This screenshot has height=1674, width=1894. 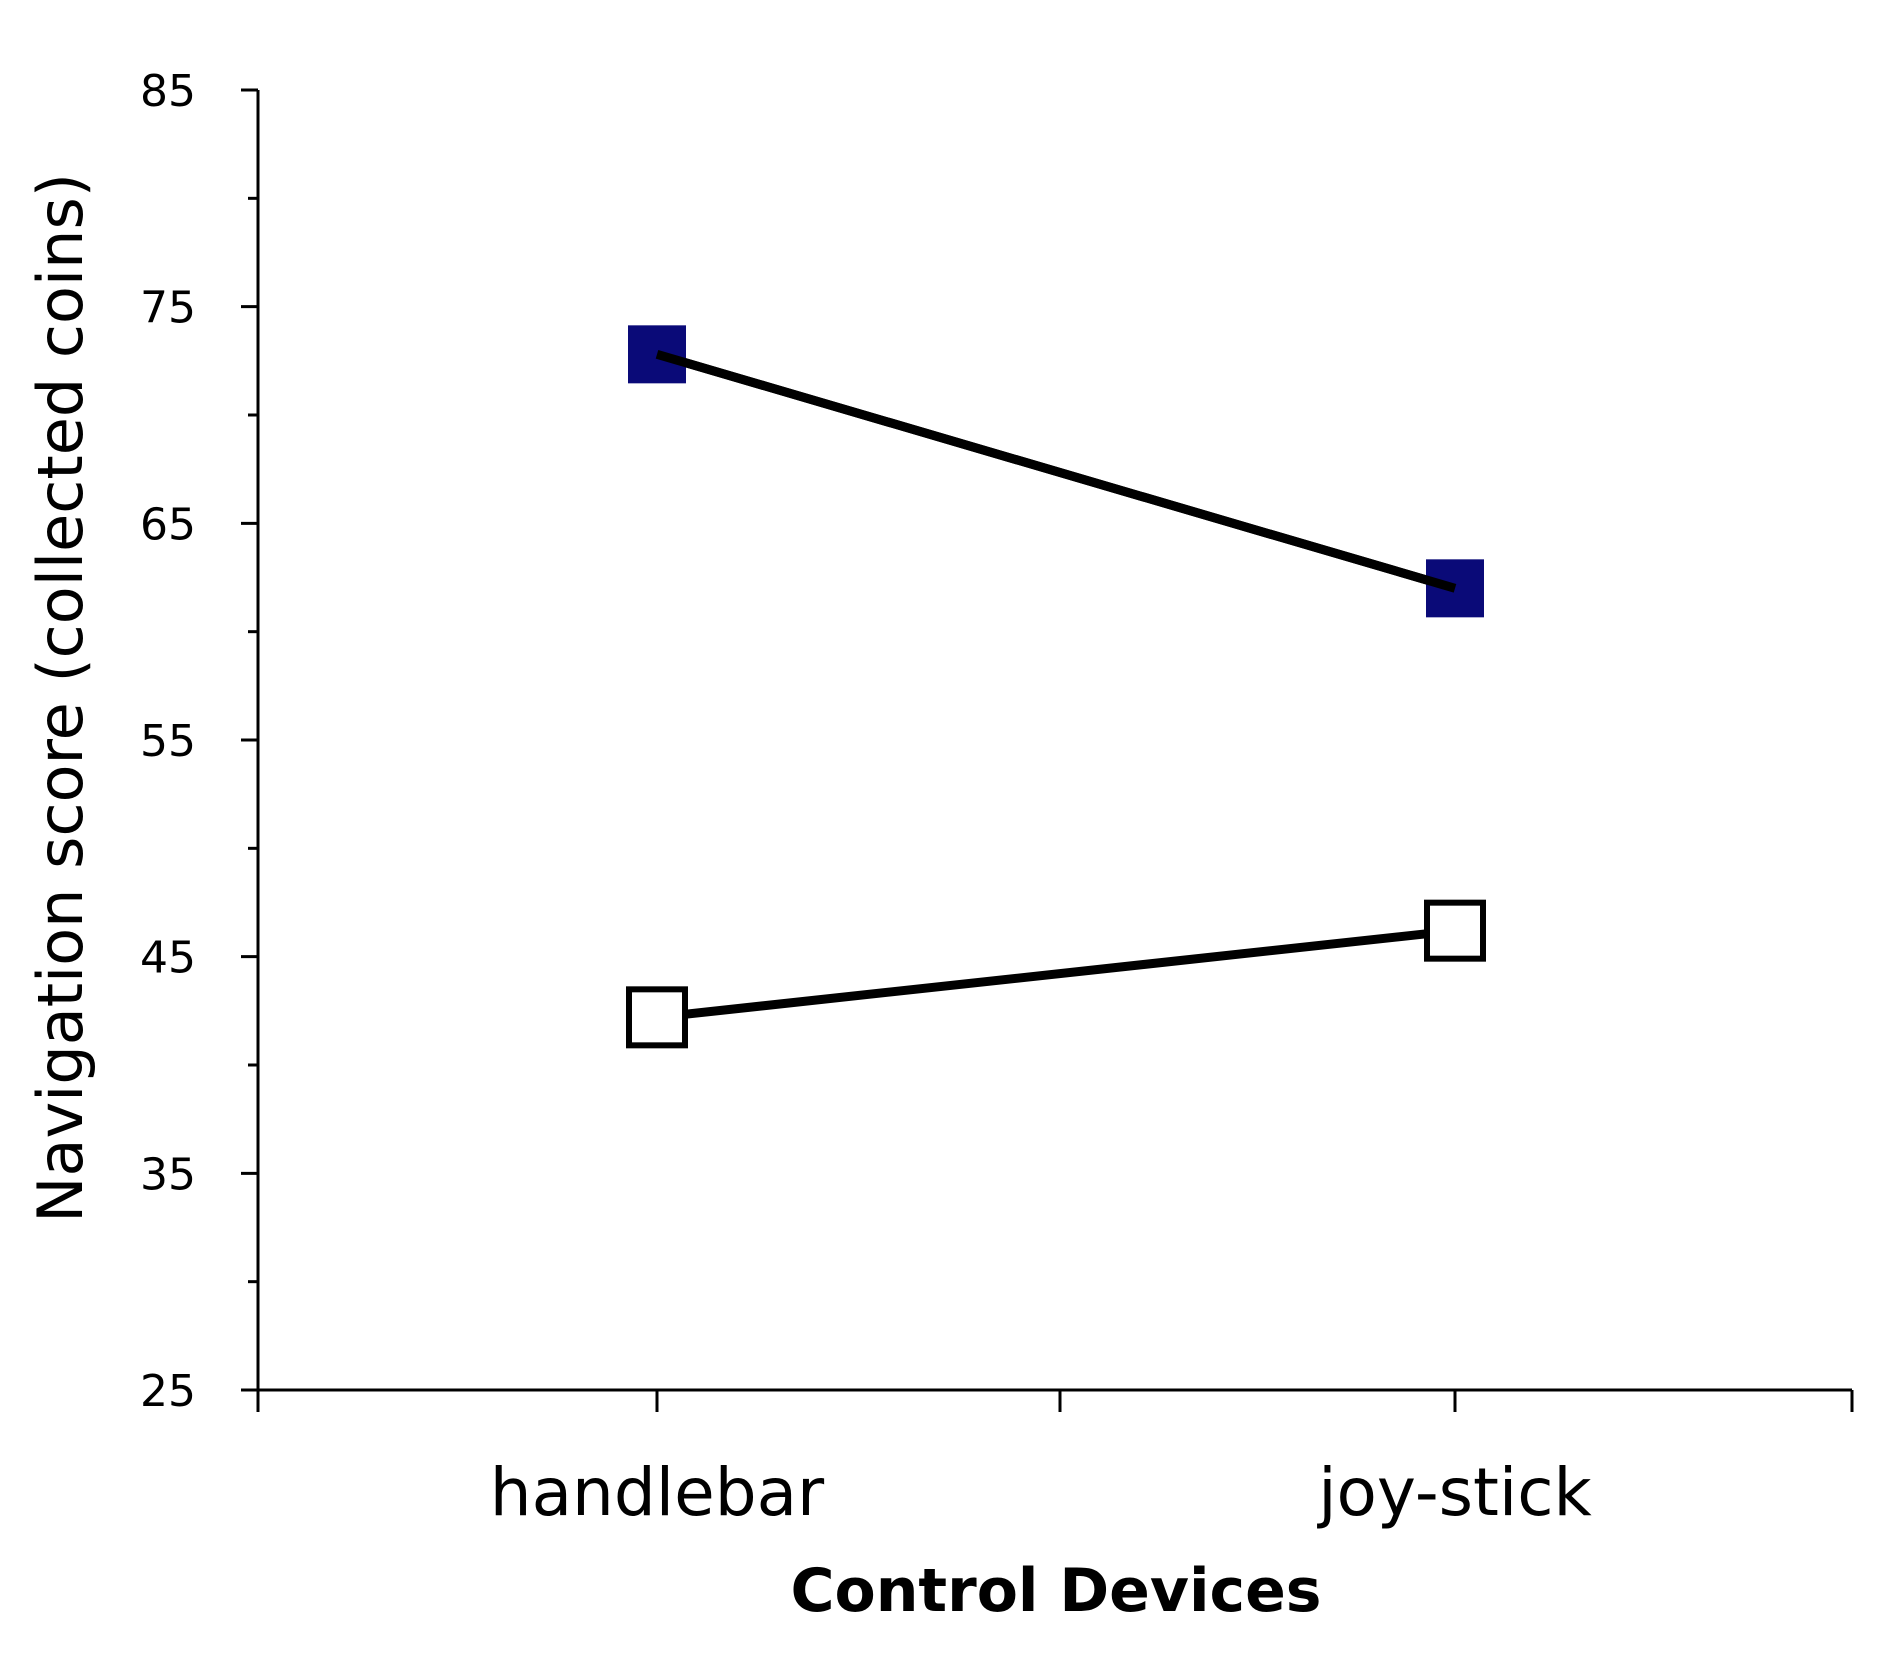 What do you see at coordinates (168, 1174) in the screenshot?
I see `y-tick-label: 35` at bounding box center [168, 1174].